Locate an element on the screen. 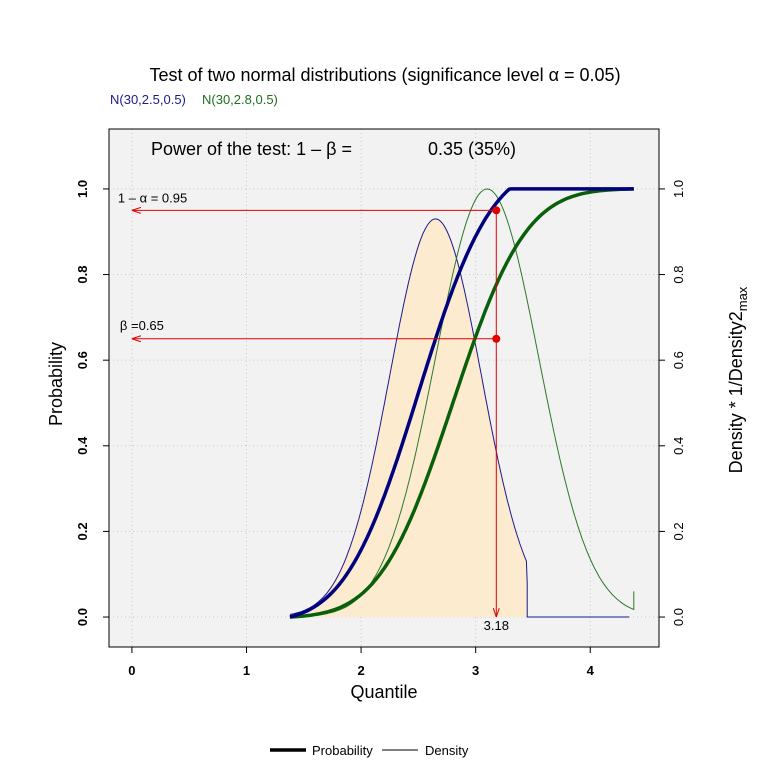  y2-tick-label: 0.8 is located at coordinates (678, 275).